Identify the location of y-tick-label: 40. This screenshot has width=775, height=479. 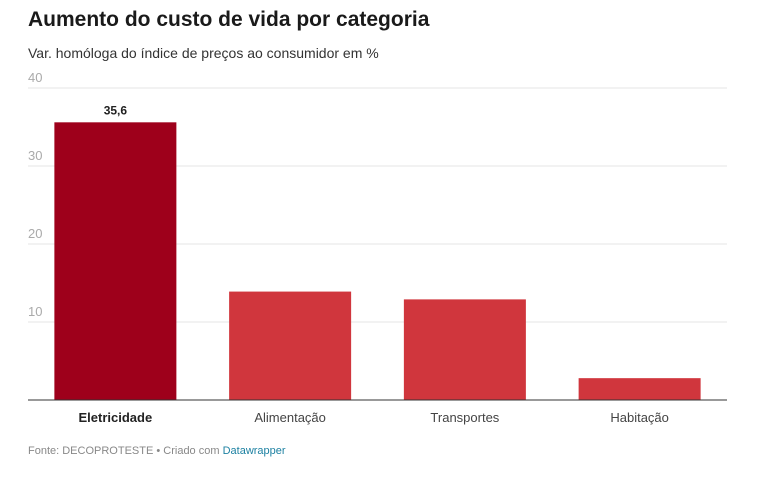
(35, 77).